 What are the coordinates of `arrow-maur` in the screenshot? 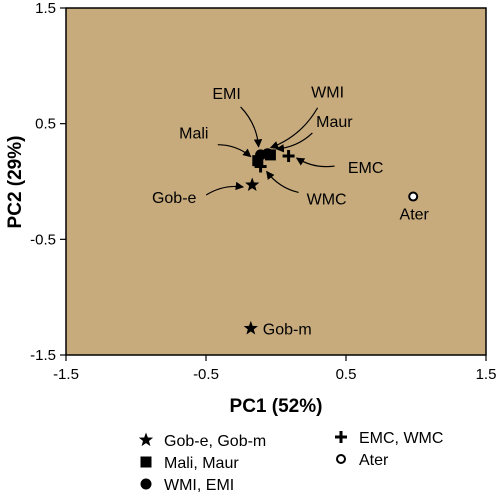 It's located at (294, 142).